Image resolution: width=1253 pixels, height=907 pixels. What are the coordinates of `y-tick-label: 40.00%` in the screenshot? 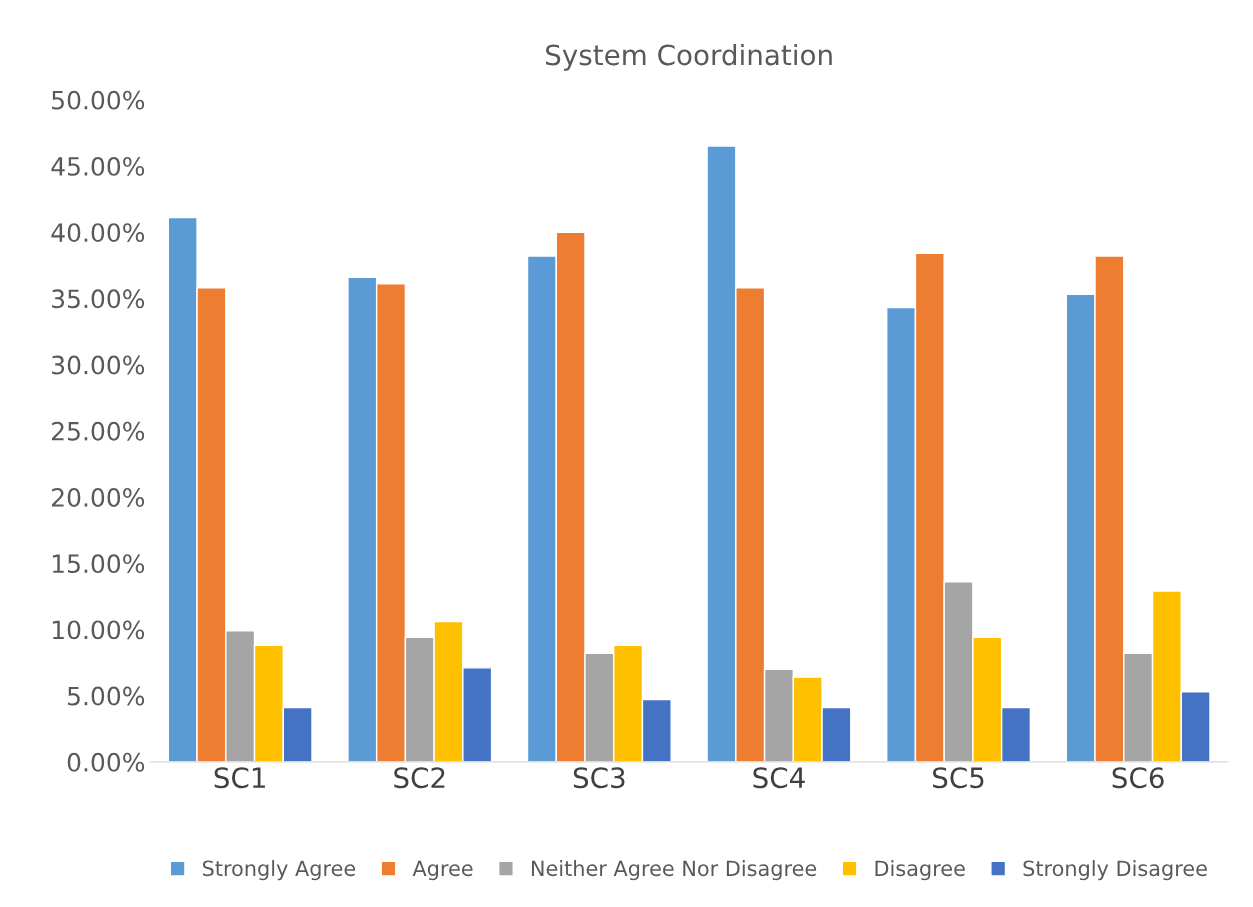 It's located at (98, 233).